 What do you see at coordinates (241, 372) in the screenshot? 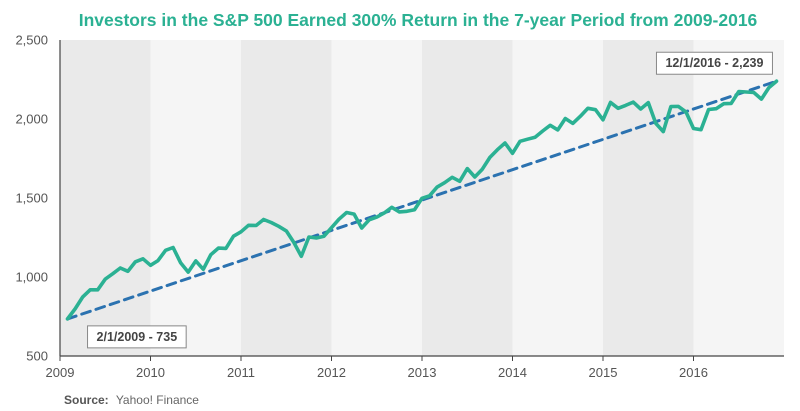
I see `x-tick-label: 2011` at bounding box center [241, 372].